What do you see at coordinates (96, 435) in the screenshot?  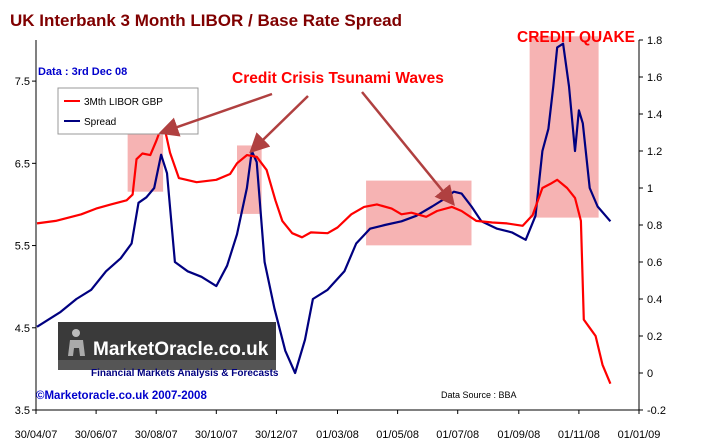 I see `x-tick-label: 30/06/07` at bounding box center [96, 435].